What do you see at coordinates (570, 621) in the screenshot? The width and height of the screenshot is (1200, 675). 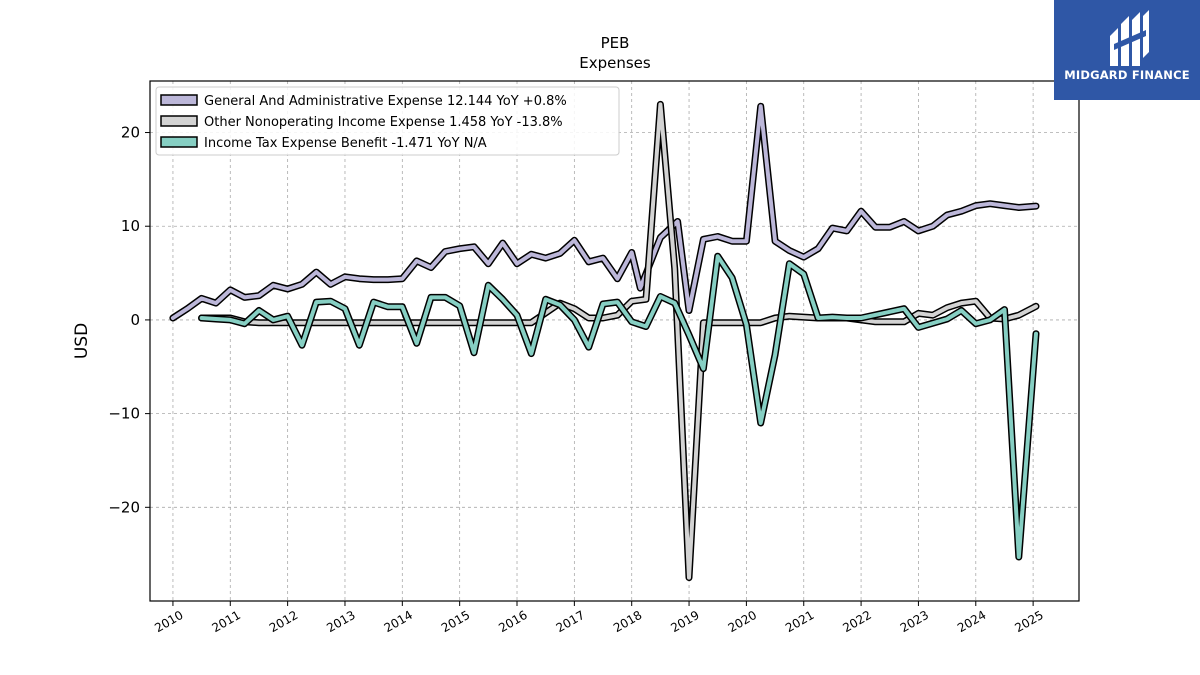 I see `x-tick-label: 2017` at bounding box center [570, 621].